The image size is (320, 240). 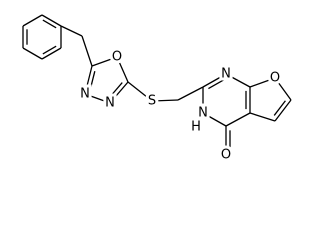 I want to click on atom-label: H, so click(x=196, y=127).